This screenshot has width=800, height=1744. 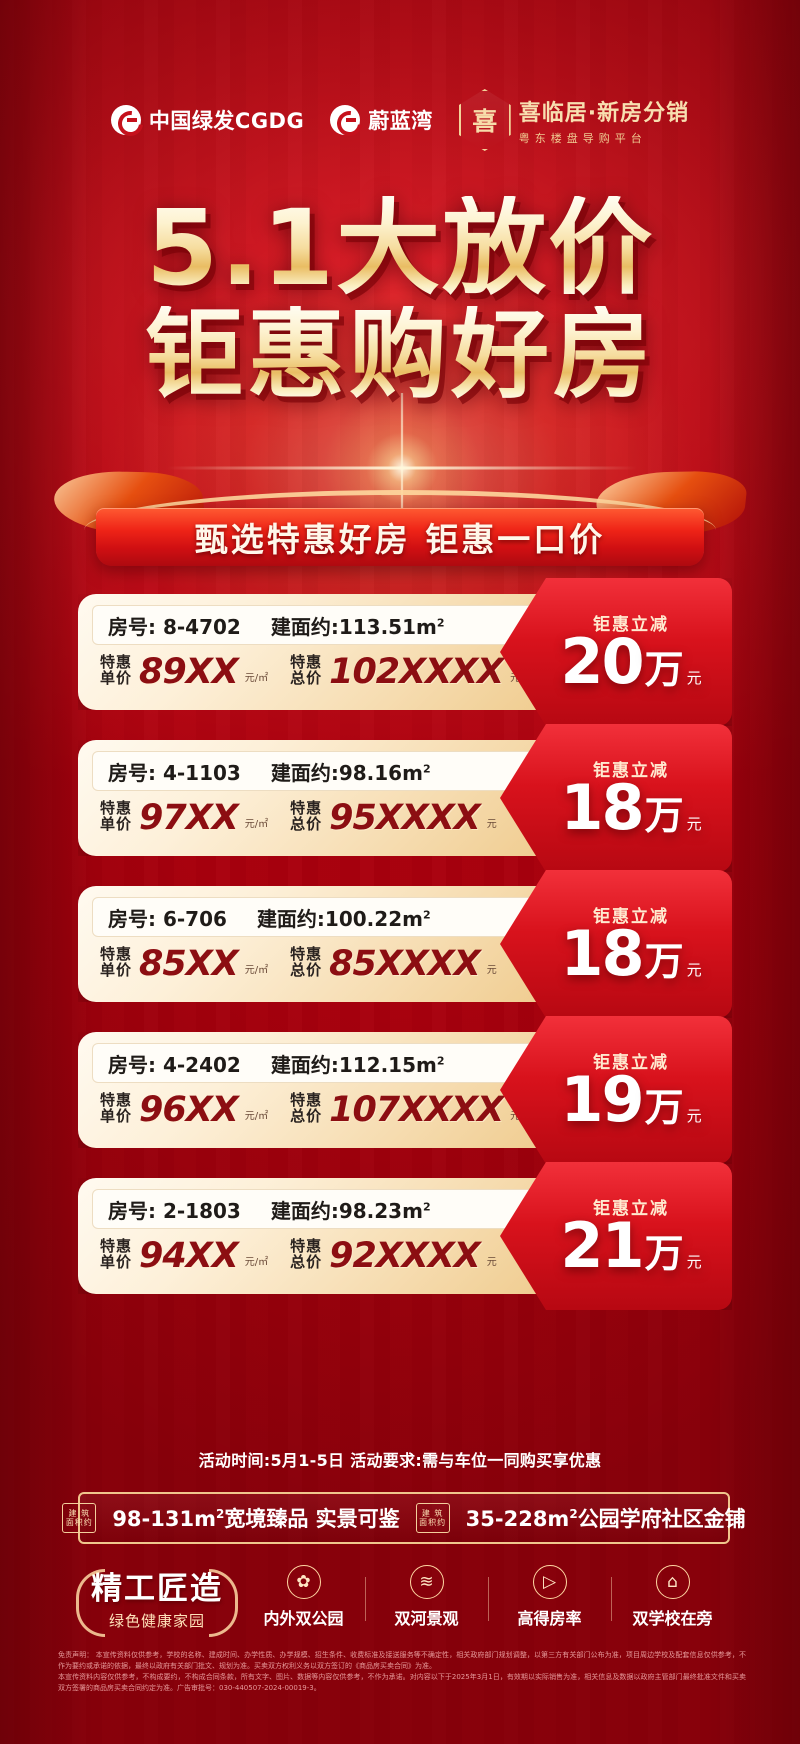 I want to click on listing-card-prices: 特惠 单价 97XX 元/㎡ 特惠 总价 95XXXX 元, so click(x=337, y=813).